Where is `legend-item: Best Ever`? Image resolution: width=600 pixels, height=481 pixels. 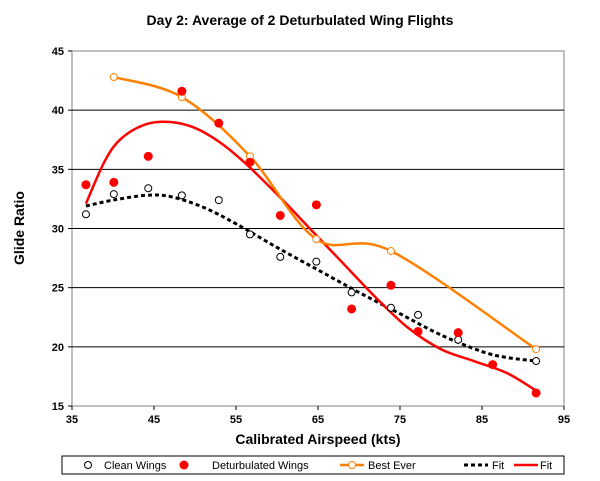 legend-item: Best Ever is located at coordinates (378, 466).